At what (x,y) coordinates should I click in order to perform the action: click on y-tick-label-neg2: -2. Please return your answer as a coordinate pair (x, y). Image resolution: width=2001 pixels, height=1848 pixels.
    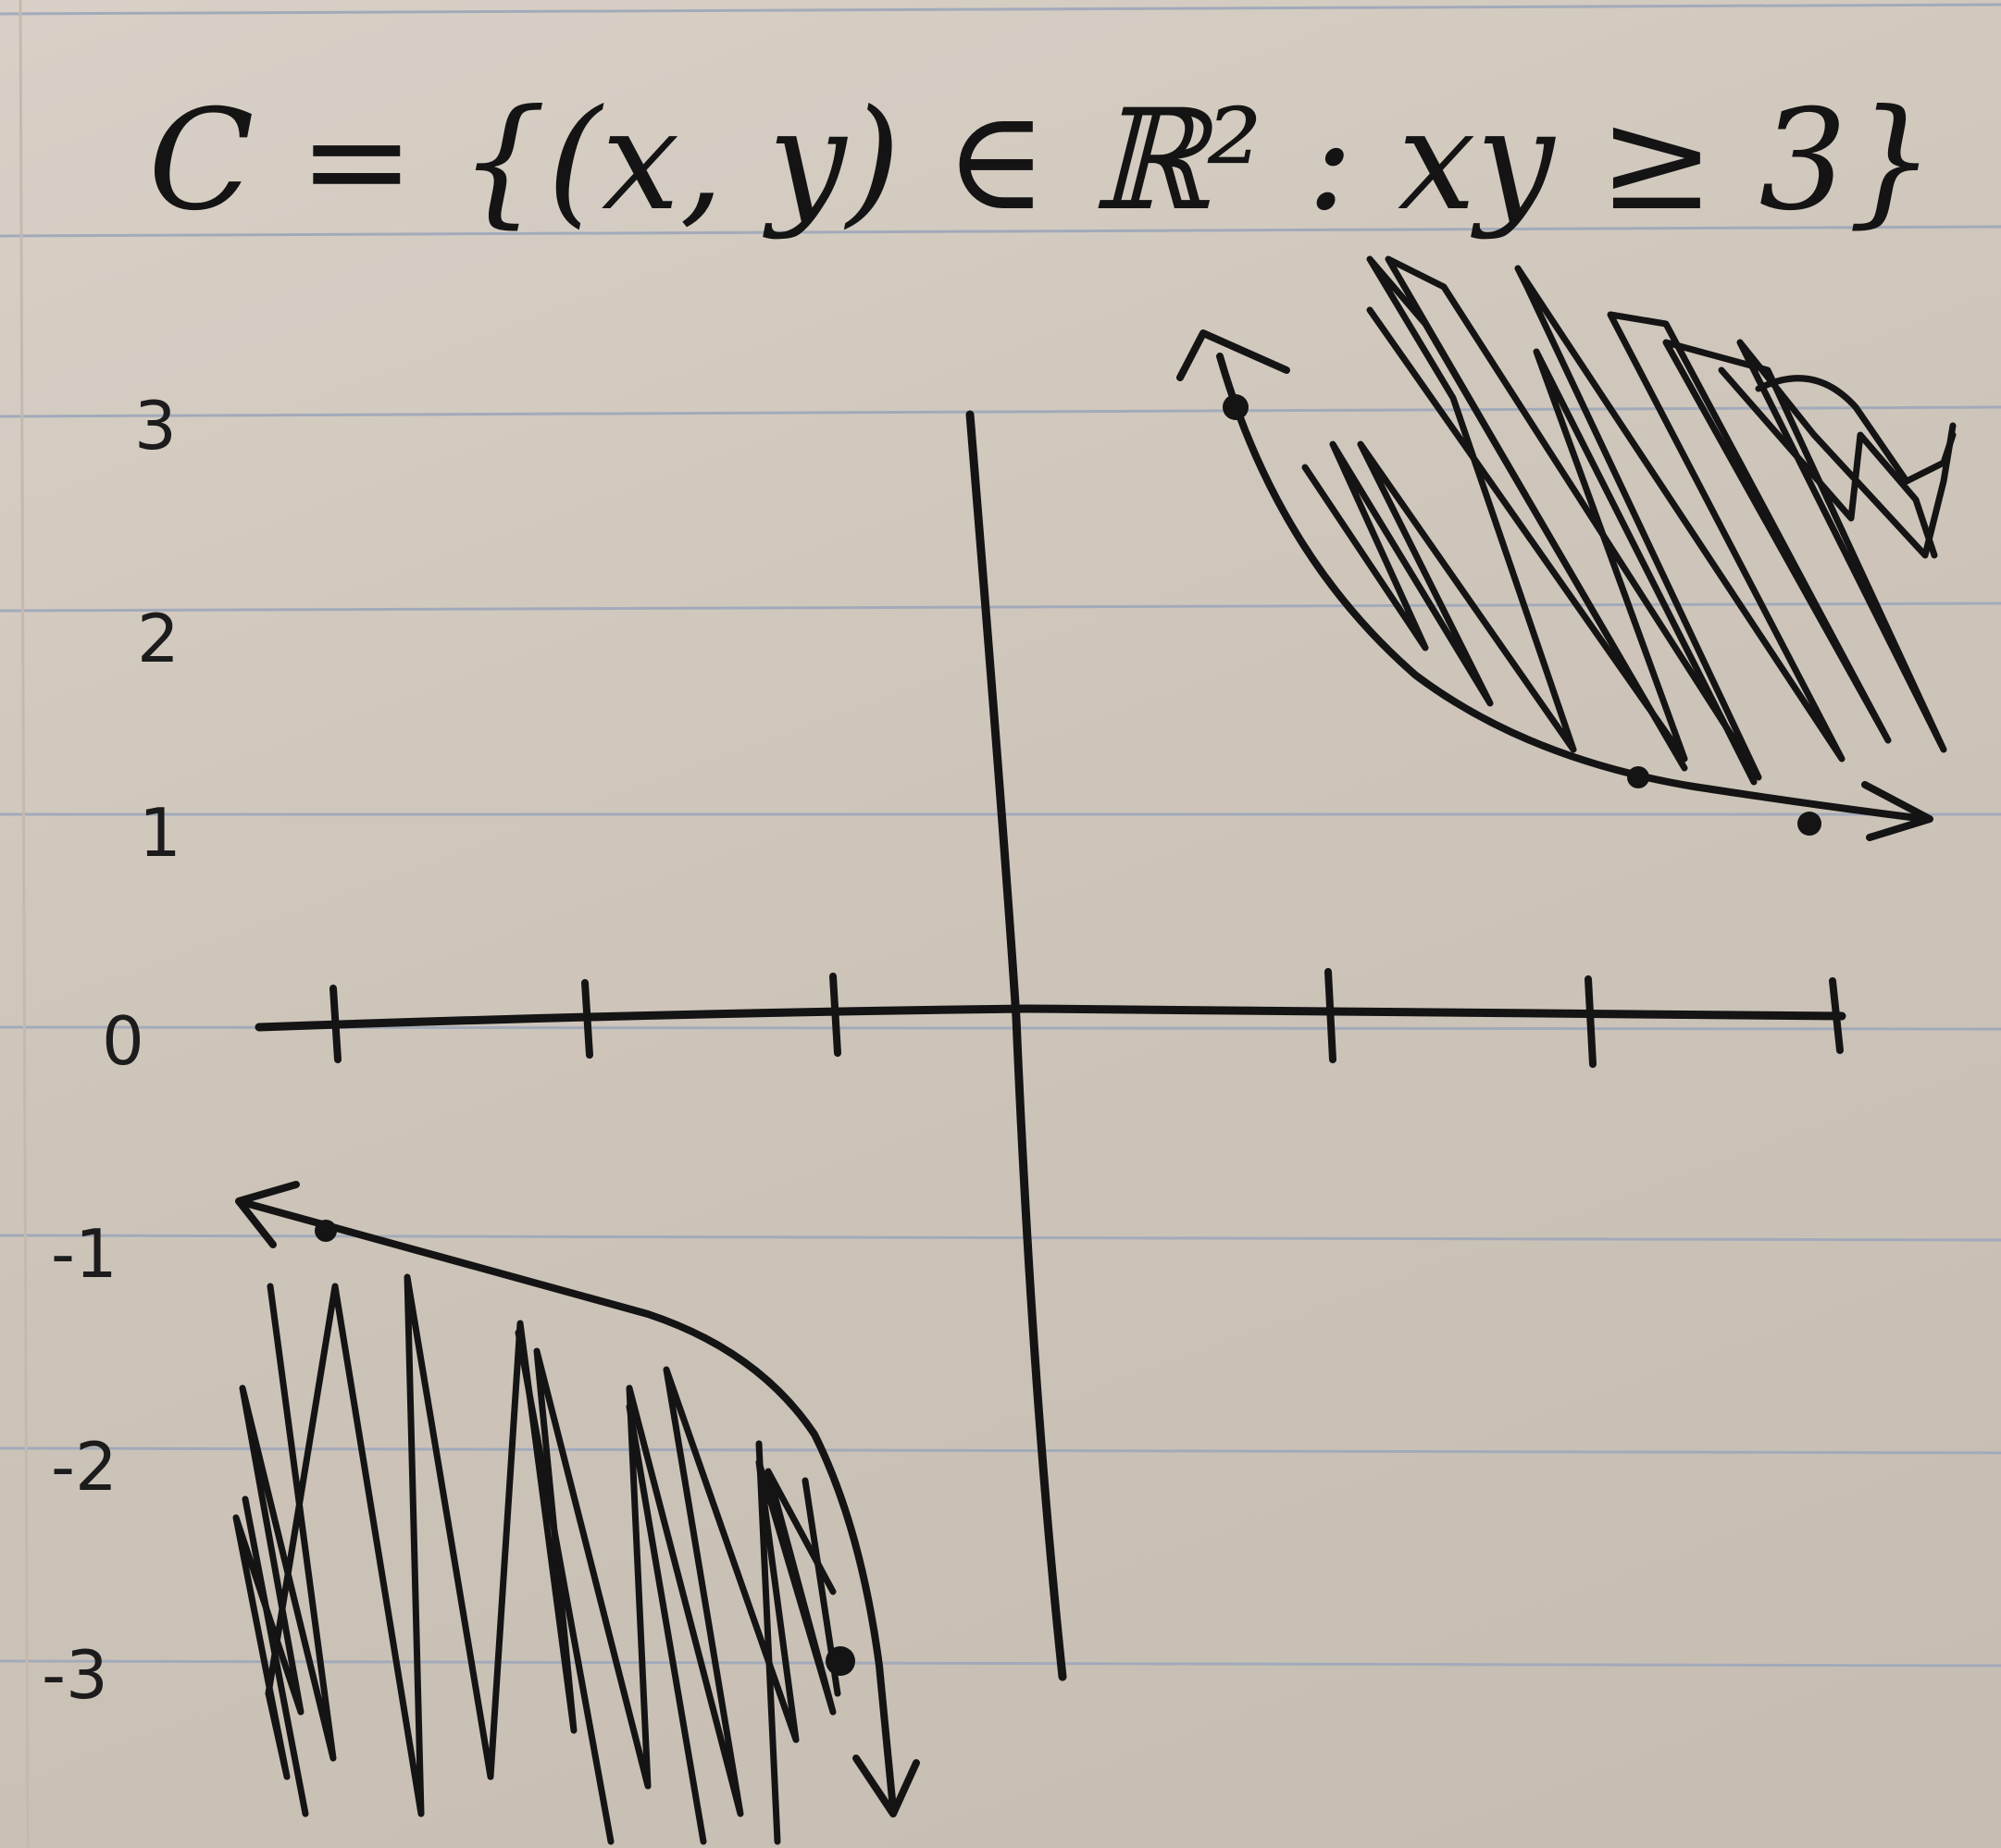
    Looking at the image, I should click on (84, 1467).